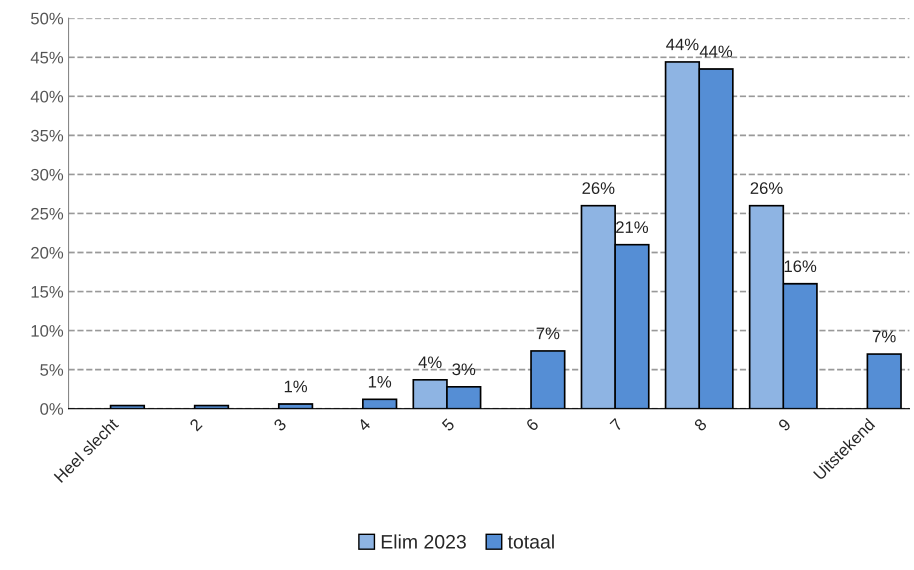 This screenshot has height=570, width=914. What do you see at coordinates (632, 227) in the screenshot?
I see `data-label: 21%` at bounding box center [632, 227].